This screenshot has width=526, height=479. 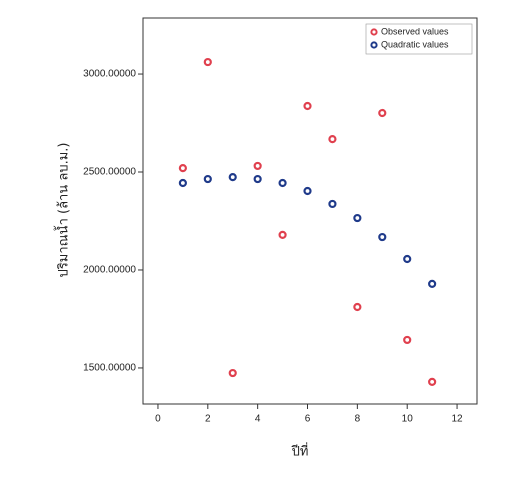 I want to click on legend-label: Quadratic values, so click(x=415, y=44).